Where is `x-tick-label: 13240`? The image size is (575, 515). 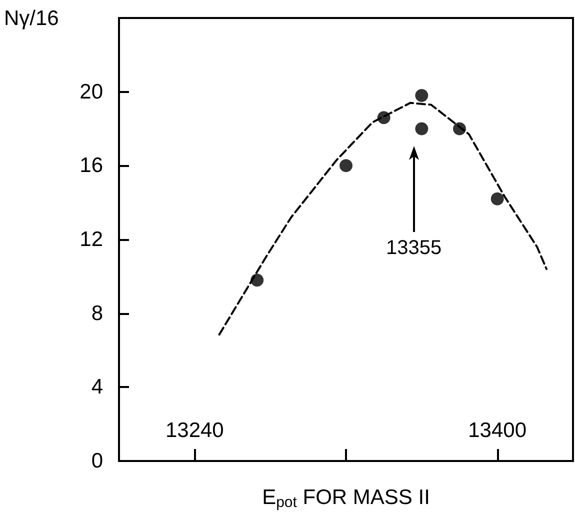 x-tick-label: 13240 is located at coordinates (194, 430).